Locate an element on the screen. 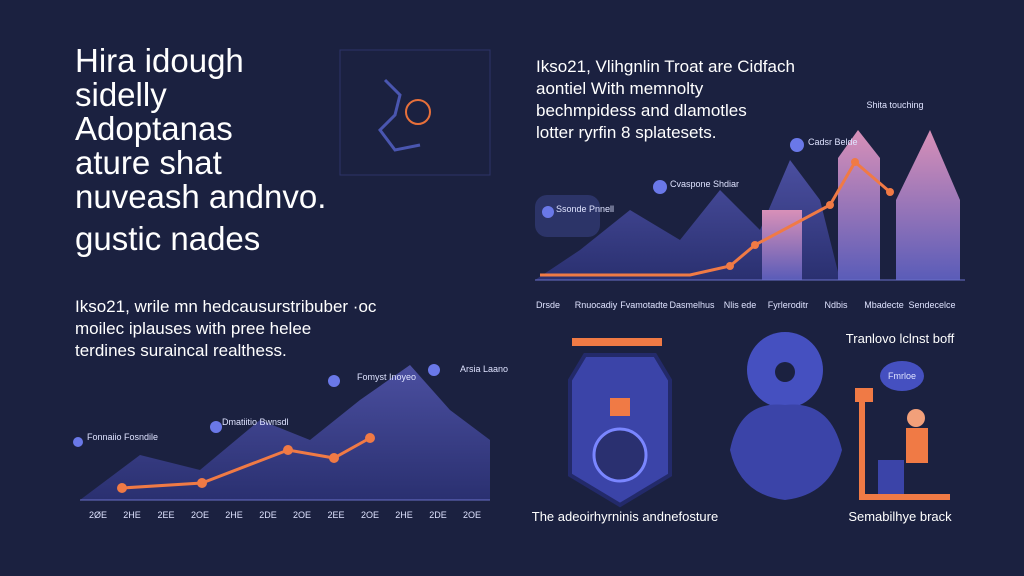 The width and height of the screenshot is (1024, 576). text: Tranlovo lclnst boff is located at coordinates (900, 338).